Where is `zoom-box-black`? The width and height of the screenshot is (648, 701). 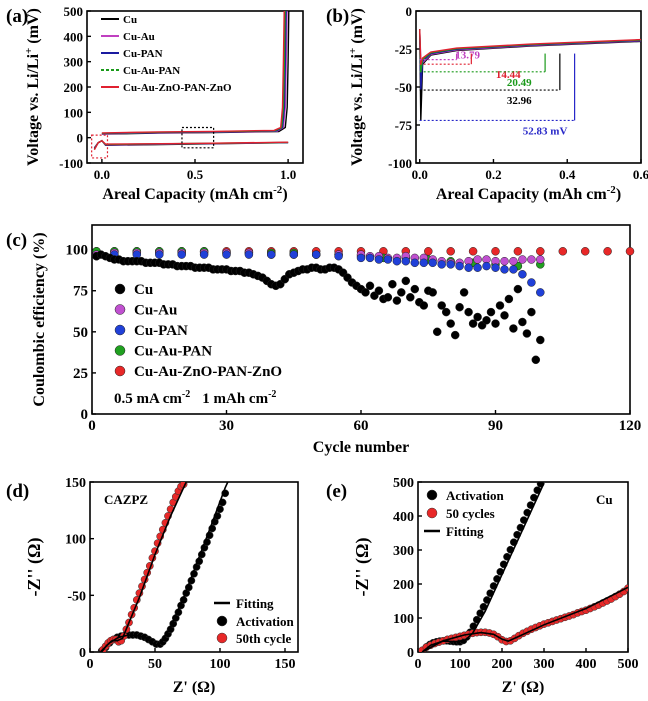 zoom-box-black is located at coordinates (198, 137).